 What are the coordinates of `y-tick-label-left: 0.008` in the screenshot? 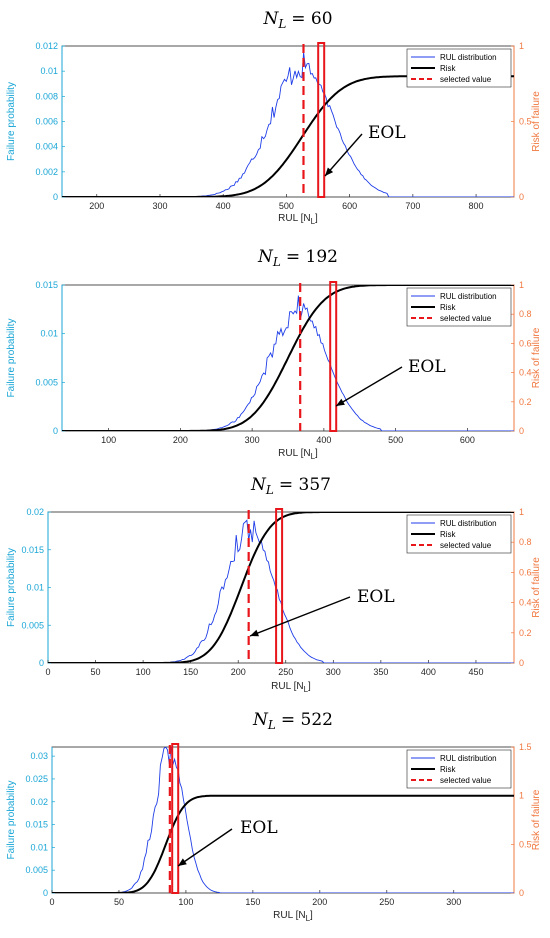 It's located at (46, 96).